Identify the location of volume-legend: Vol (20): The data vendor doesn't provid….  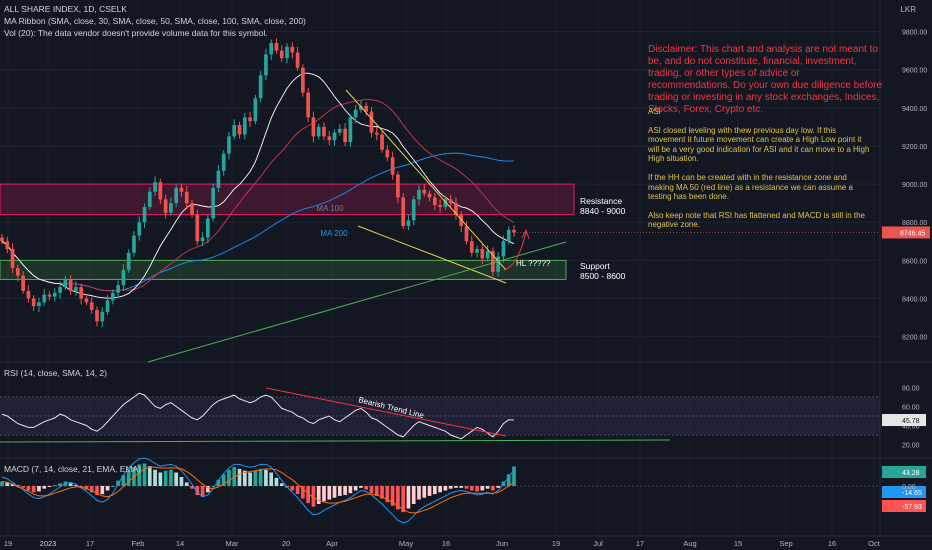
(136, 33).